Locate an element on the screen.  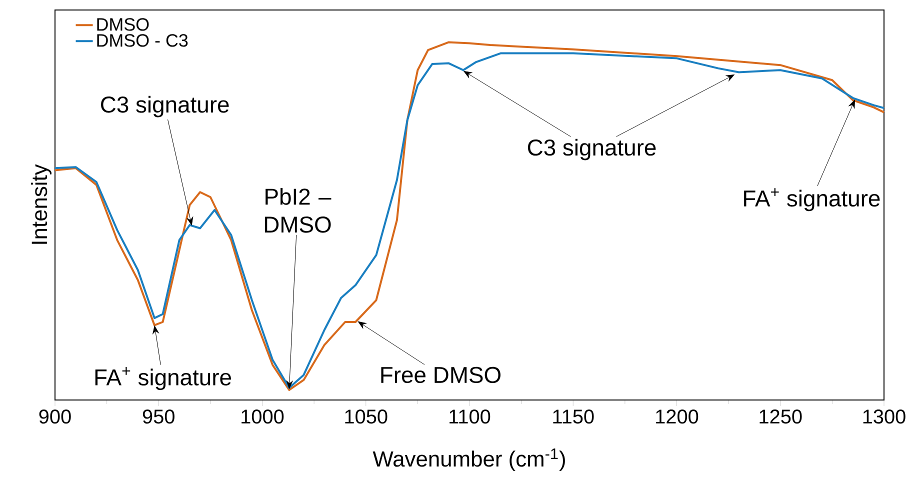
x-tick-label: 1050 is located at coordinates (366, 417).